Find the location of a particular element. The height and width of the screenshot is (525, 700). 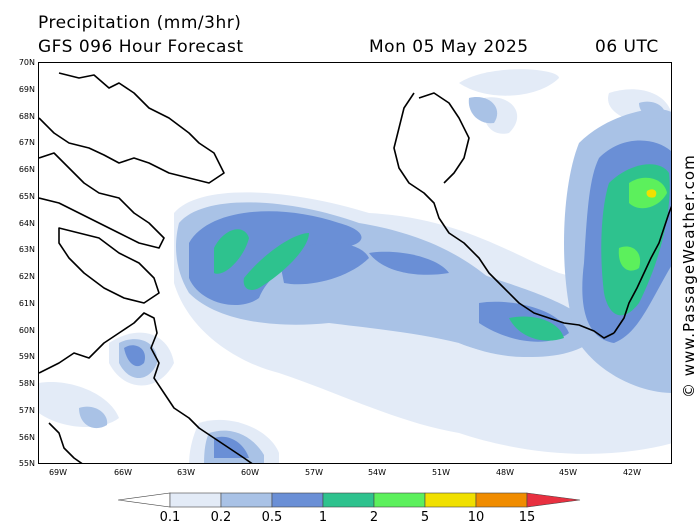

lon-label: 51W is located at coordinates (441, 472).